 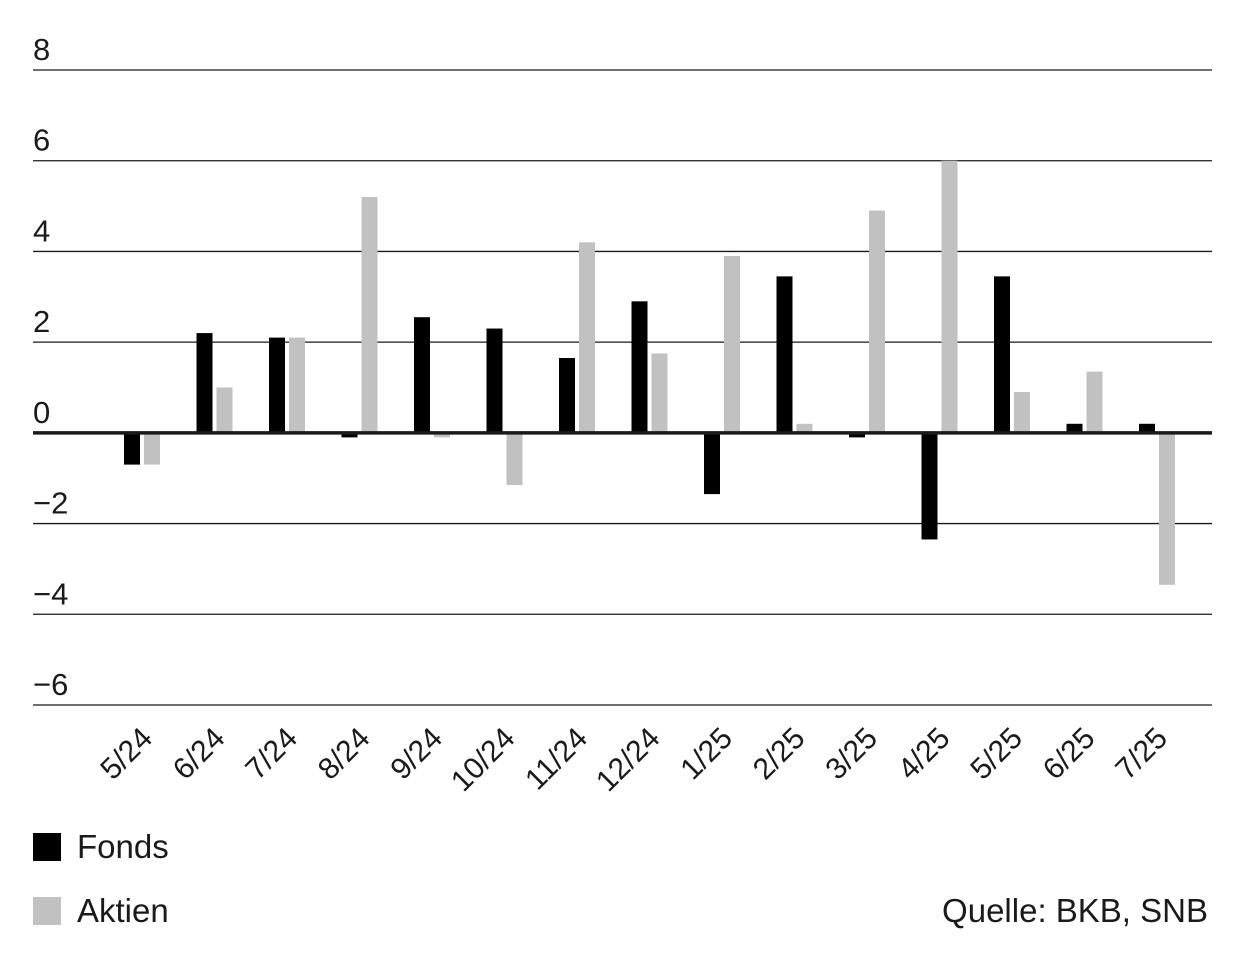 I want to click on x-tick-label: 6/24, so click(x=199, y=754).